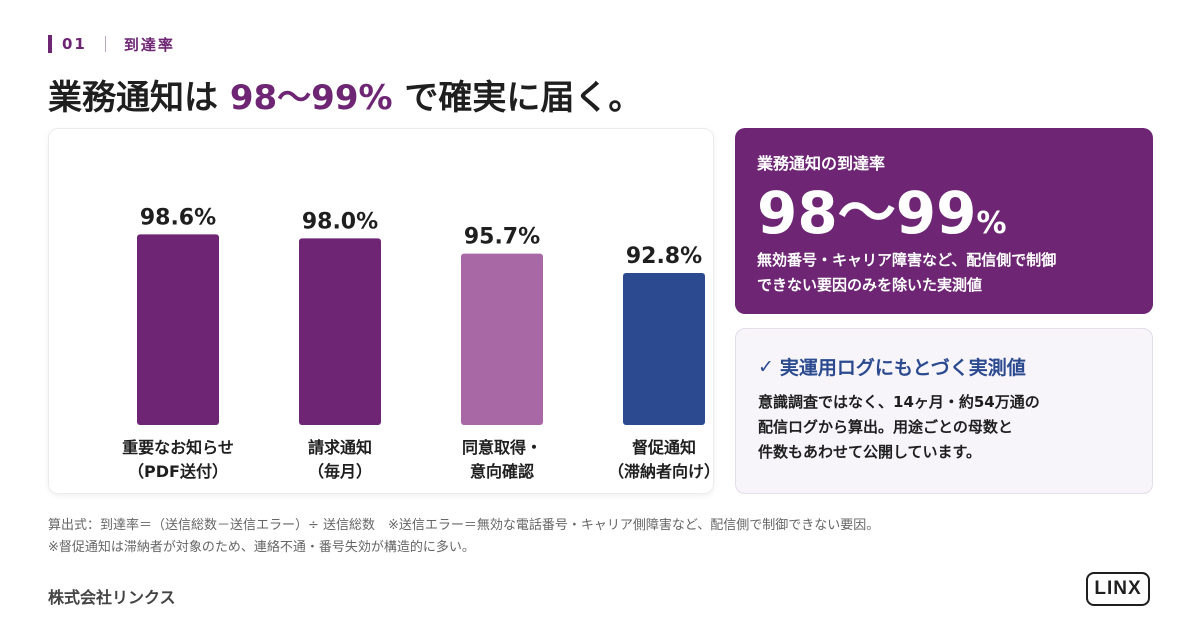  Describe the element at coordinates (870, 285) in the screenshot. I see `summary-desc-line: できない要因のみを除いた実測値` at that location.